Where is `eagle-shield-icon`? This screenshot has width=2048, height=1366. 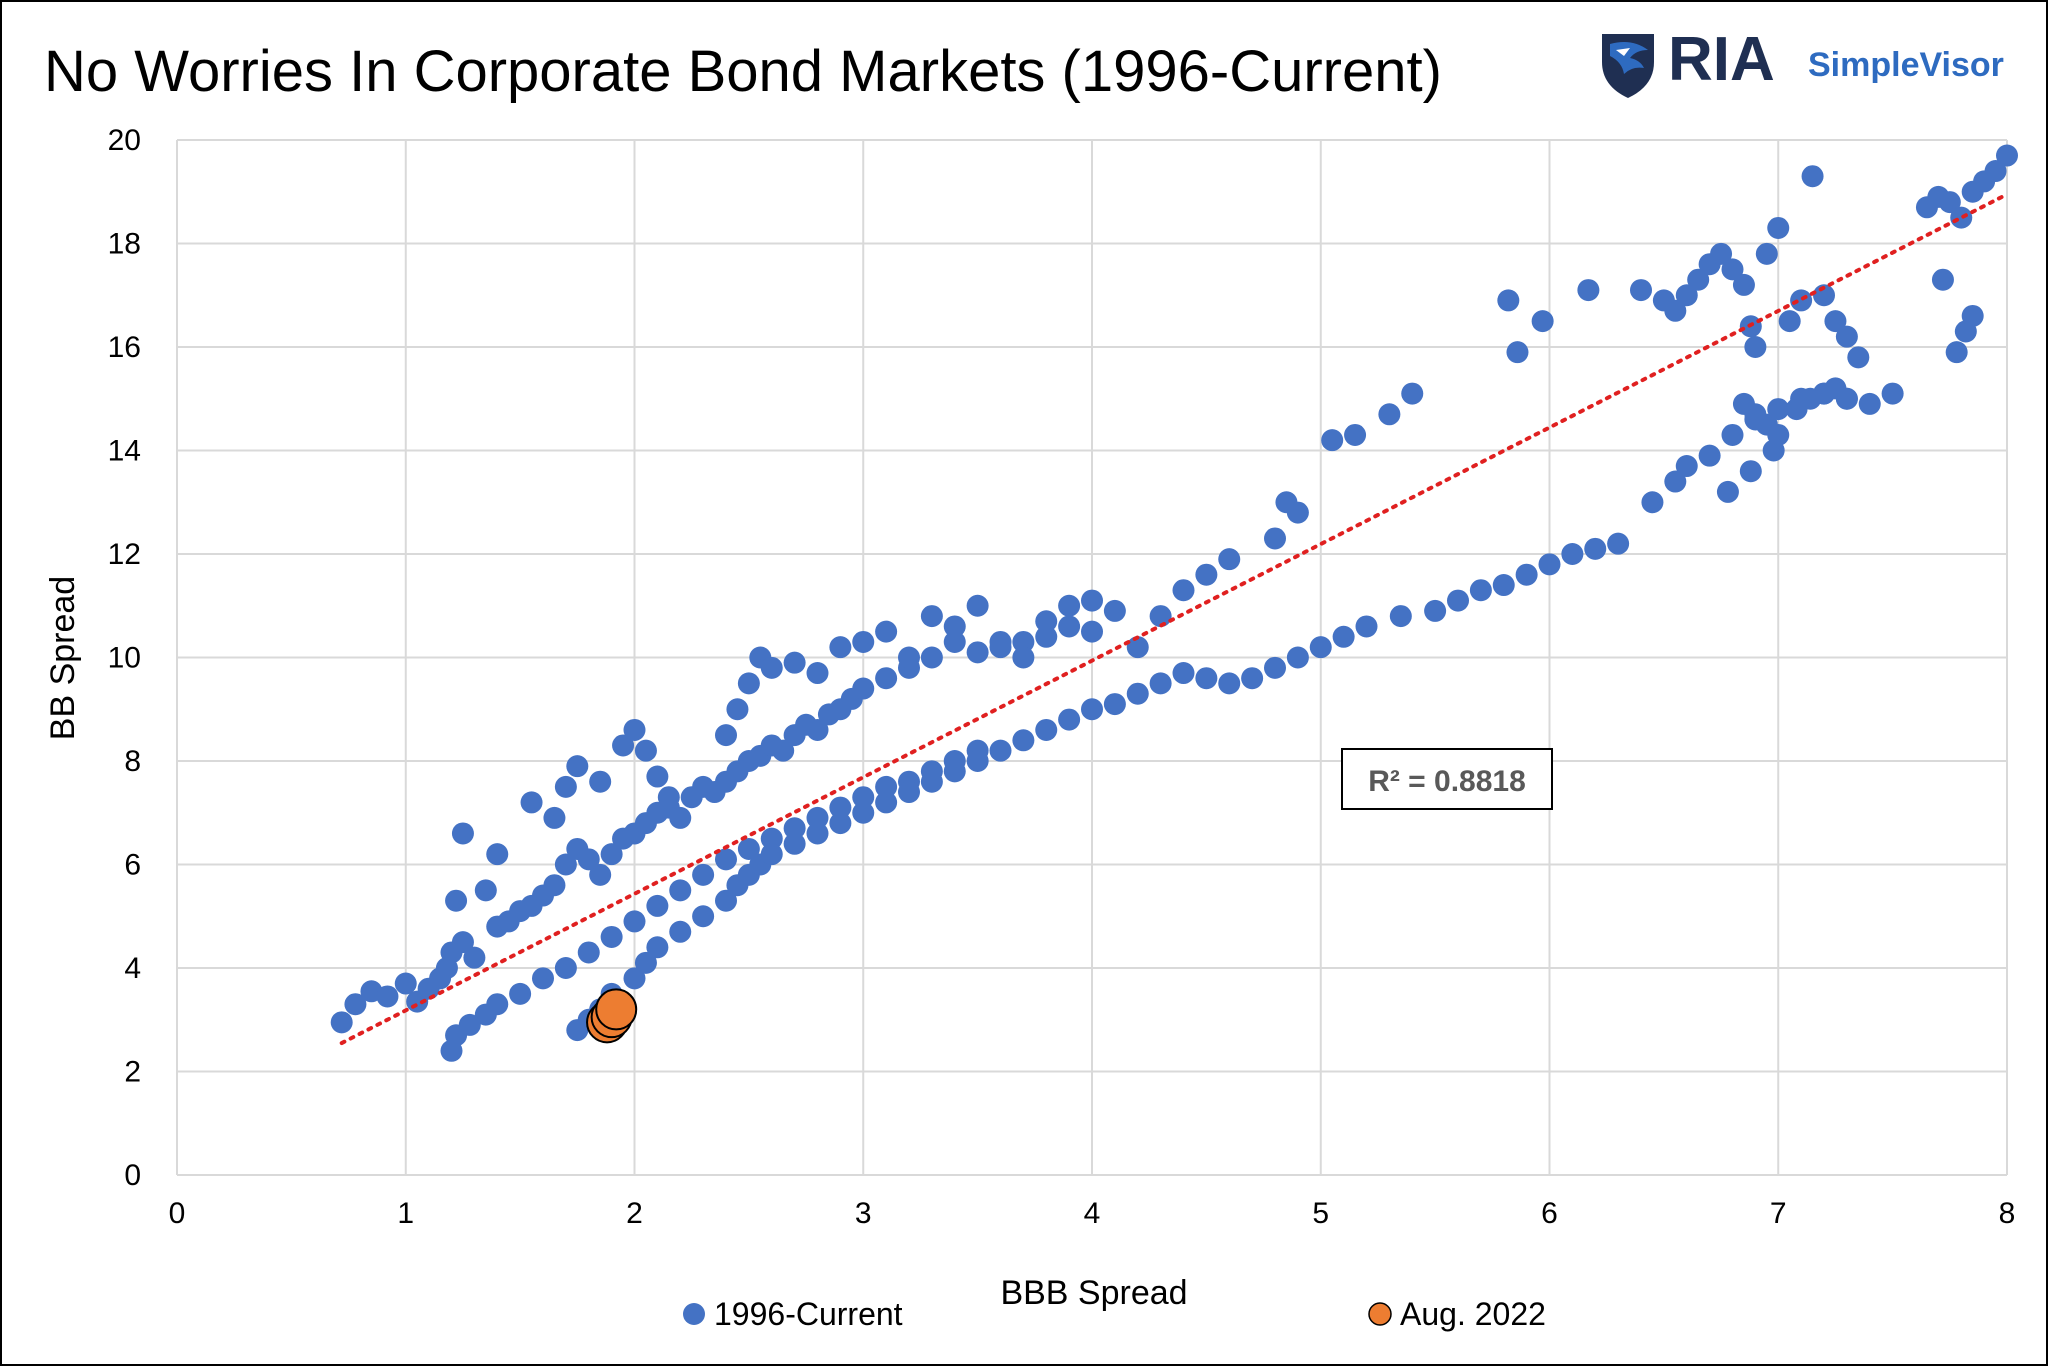 eagle-shield-icon is located at coordinates (1628, 66).